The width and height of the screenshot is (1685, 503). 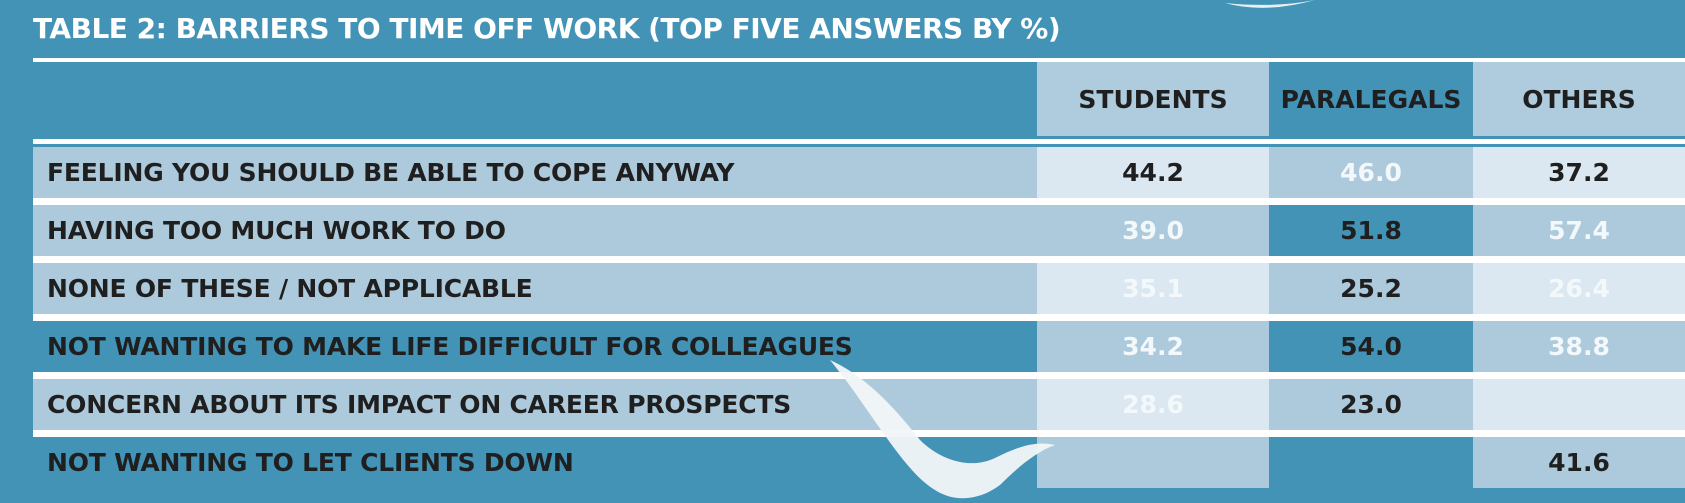 I want to click on header-paralegals: PARALEGALS, so click(x=1371, y=99).